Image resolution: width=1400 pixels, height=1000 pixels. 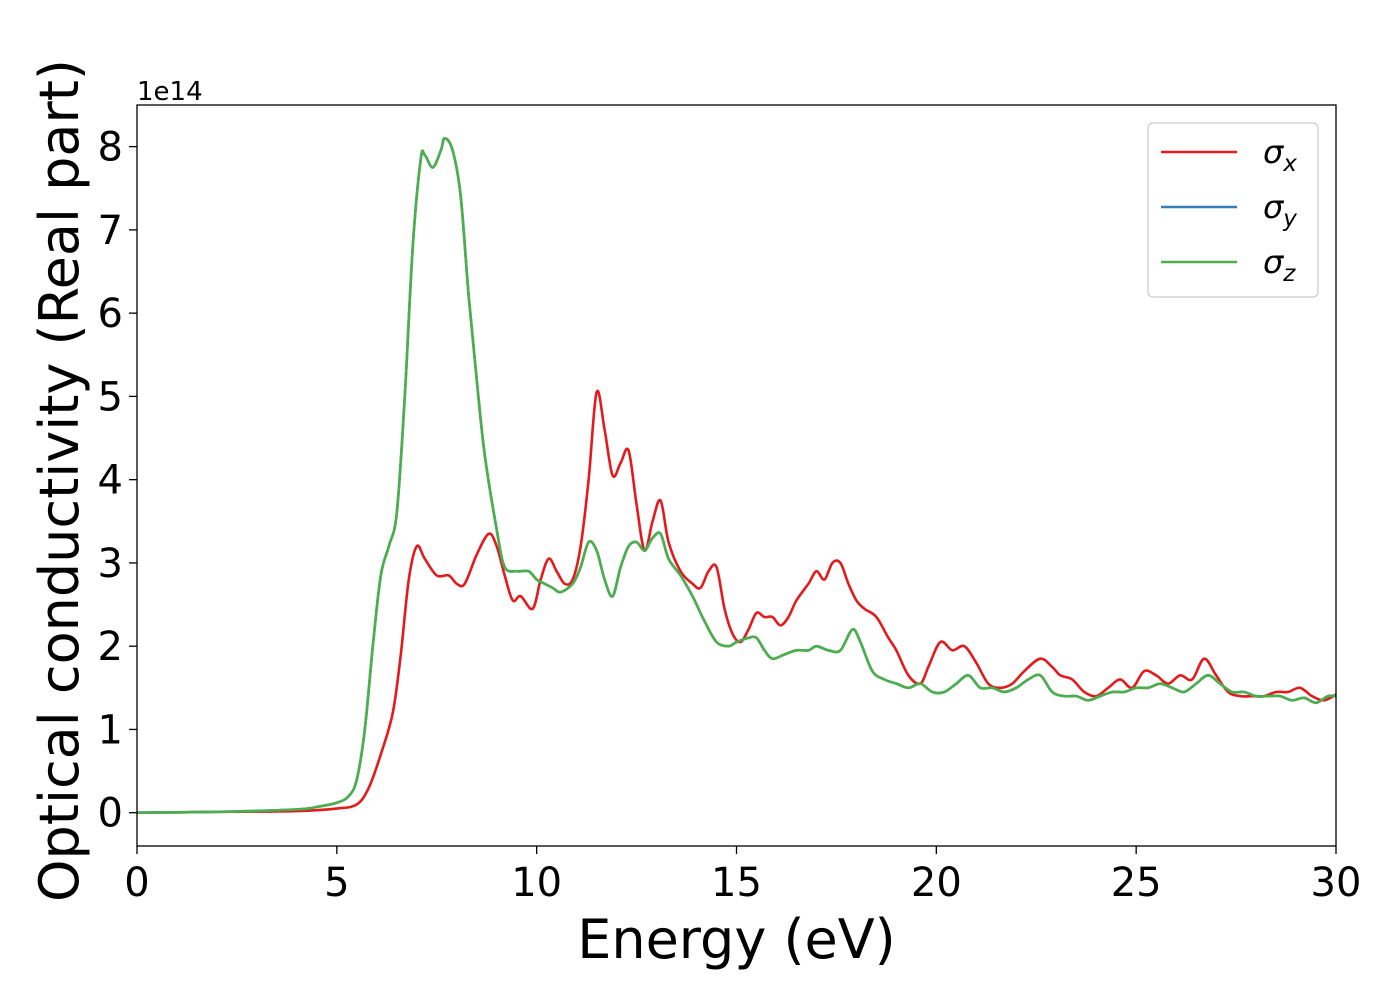 What do you see at coordinates (110, 231) in the screenshot?
I see `y-tick-label: 7` at bounding box center [110, 231].